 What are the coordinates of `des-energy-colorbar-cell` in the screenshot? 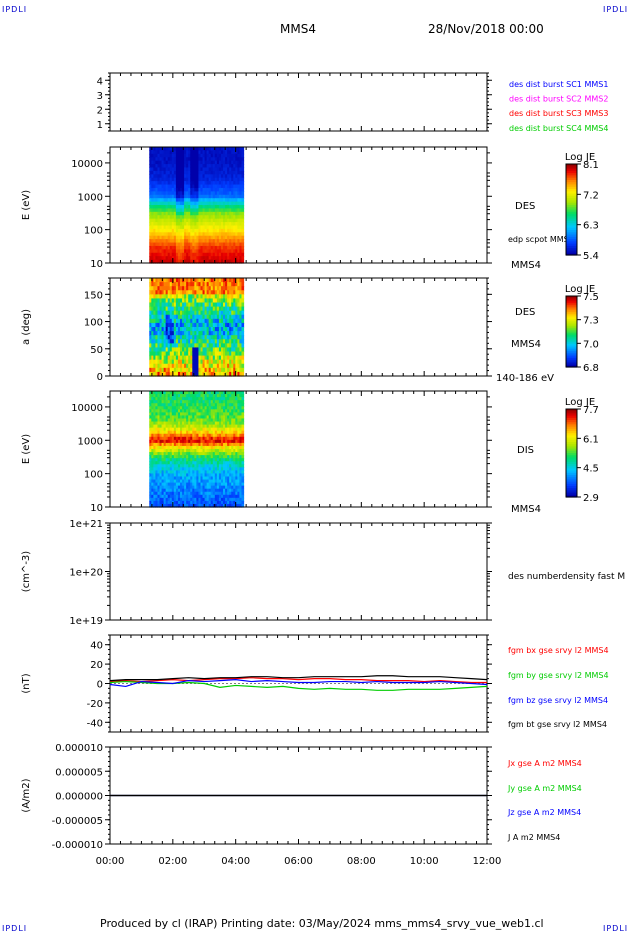 It's located at (571, 215).